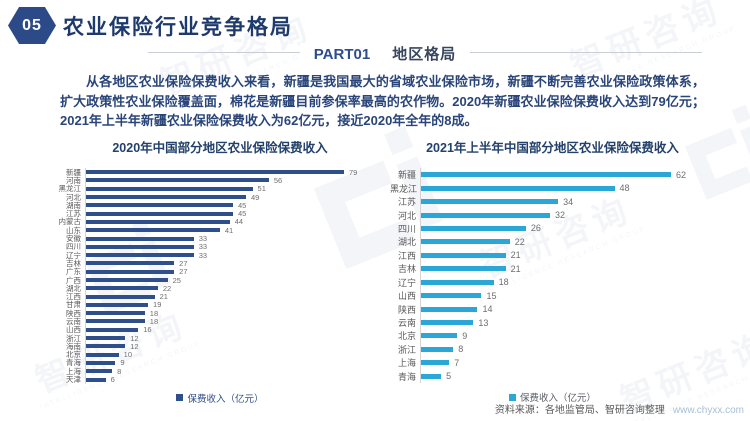 The height and width of the screenshot is (421, 750). I want to click on part-heading: PART01 地区格局, so click(385, 53).